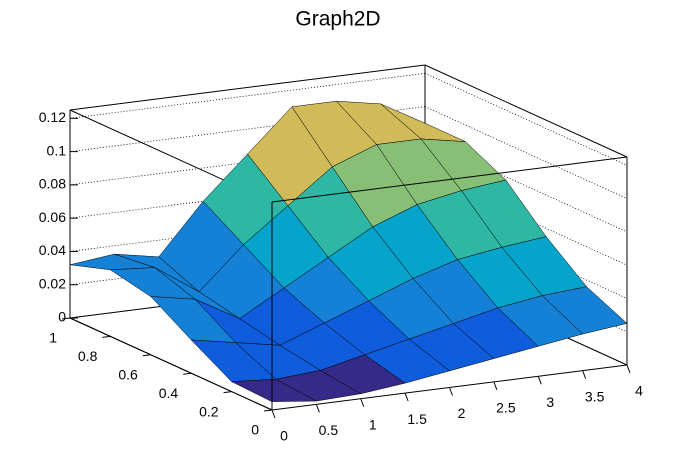 The width and height of the screenshot is (696, 472). I want to click on y-tick-label: 0, so click(255, 430).